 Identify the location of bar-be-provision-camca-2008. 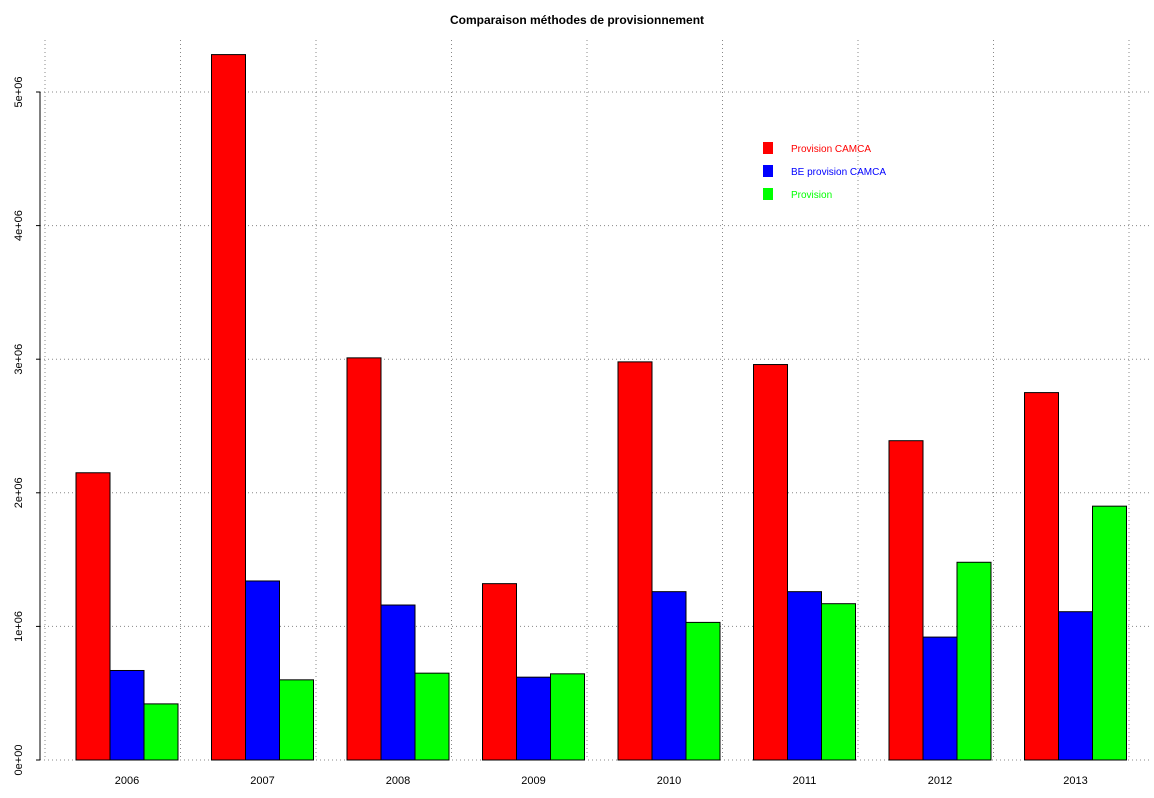
(398, 682).